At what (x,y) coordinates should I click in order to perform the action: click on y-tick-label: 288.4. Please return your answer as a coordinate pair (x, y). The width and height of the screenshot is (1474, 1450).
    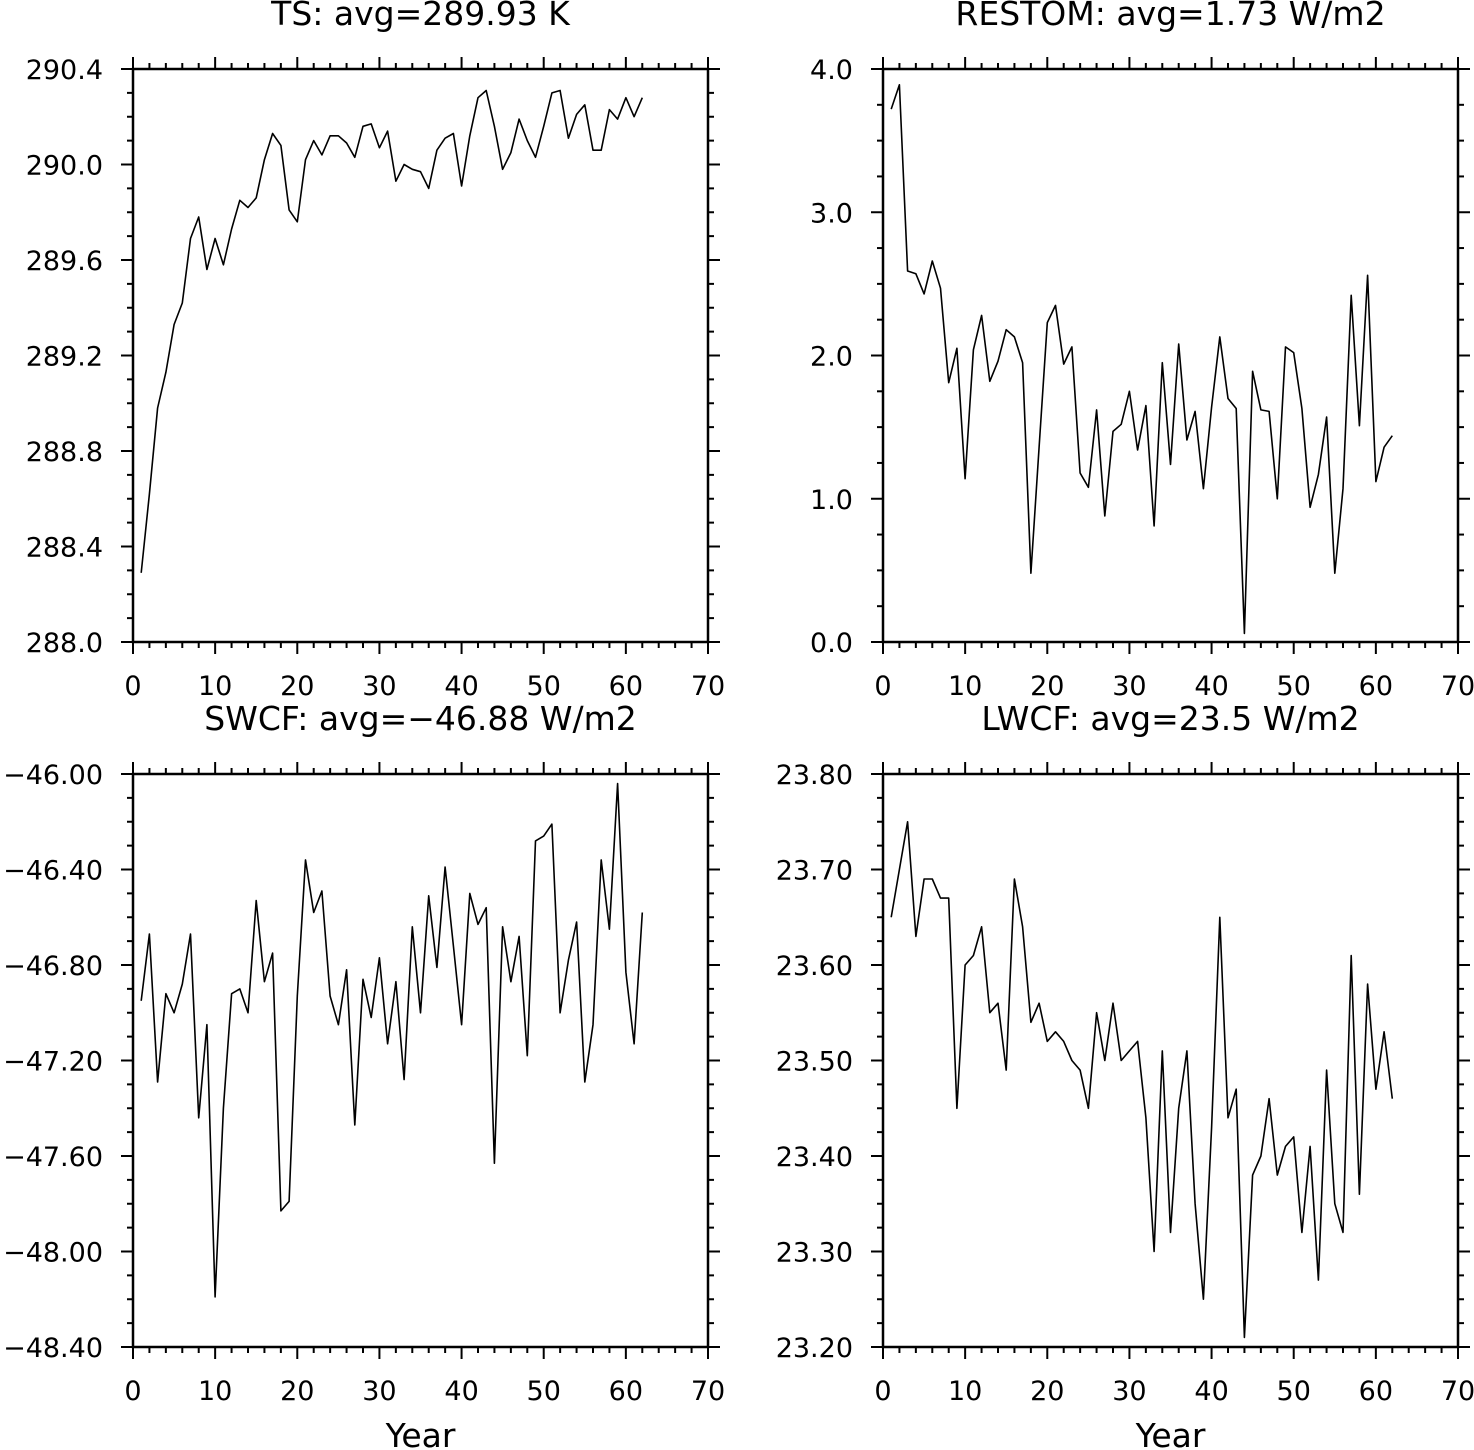
    Looking at the image, I should click on (64, 548).